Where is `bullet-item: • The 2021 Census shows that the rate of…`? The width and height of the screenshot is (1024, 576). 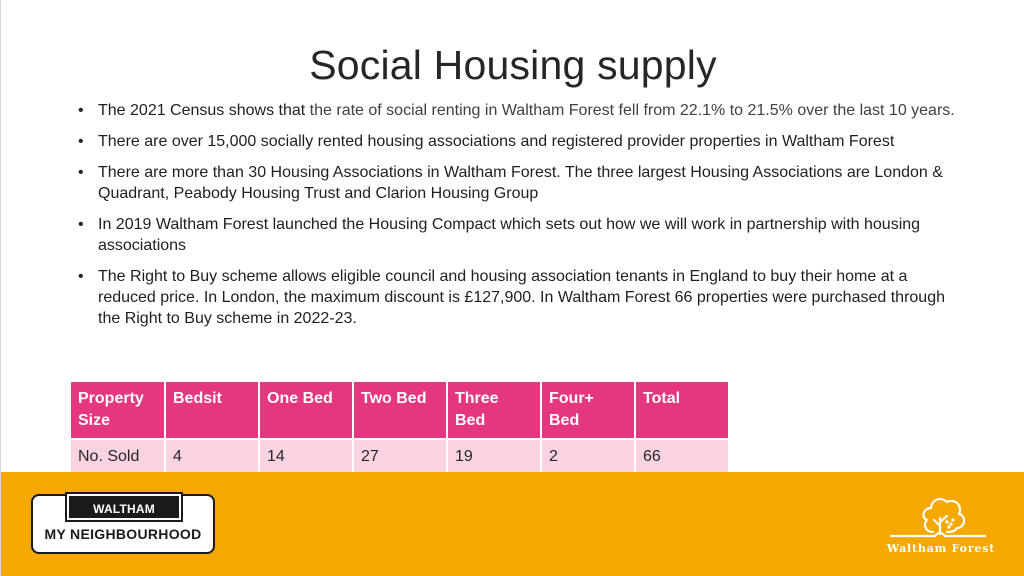
bullet-item: • The 2021 Census shows that the rate of… is located at coordinates (516, 110).